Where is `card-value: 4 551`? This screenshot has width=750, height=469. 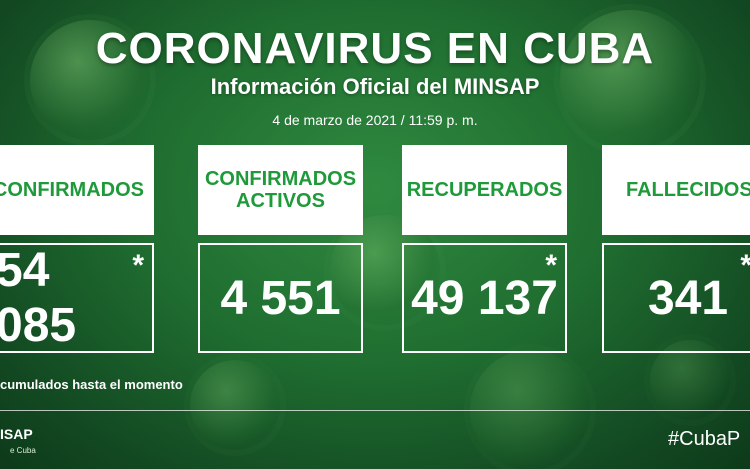 card-value: 4 551 is located at coordinates (280, 298).